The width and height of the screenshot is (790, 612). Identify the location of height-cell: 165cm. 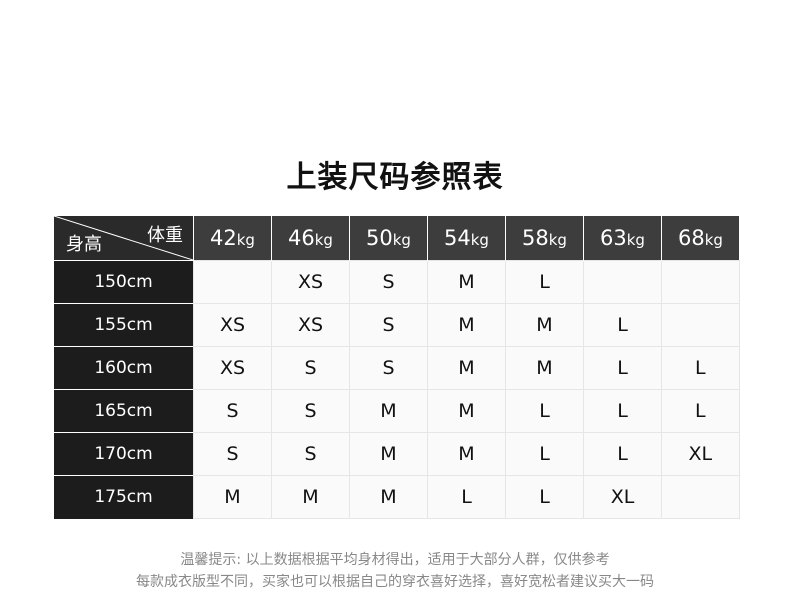
(124, 411).